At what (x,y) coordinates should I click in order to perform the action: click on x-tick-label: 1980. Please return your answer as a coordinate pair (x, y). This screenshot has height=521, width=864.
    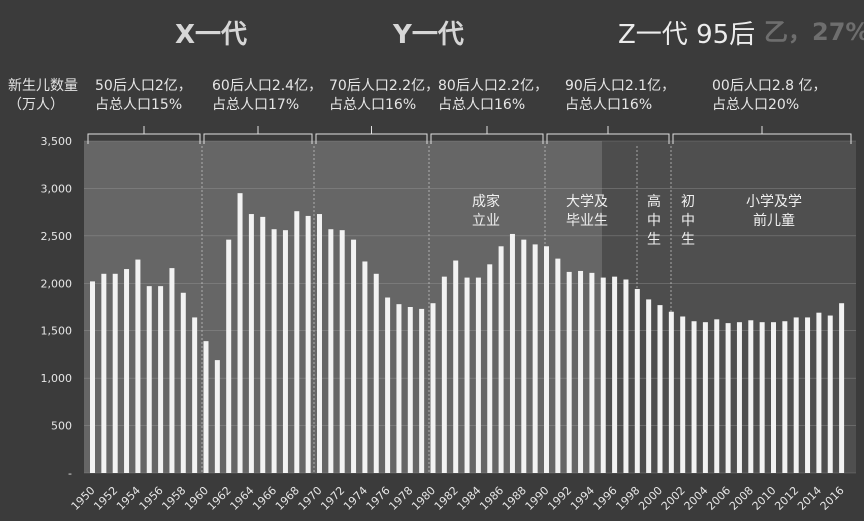
    Looking at the image, I should click on (423, 498).